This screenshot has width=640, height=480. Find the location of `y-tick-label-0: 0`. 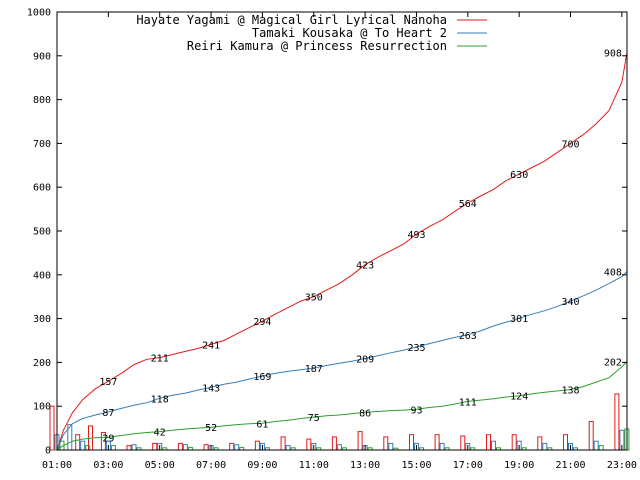

y-tick-label-0: 0 is located at coordinates (48, 451).